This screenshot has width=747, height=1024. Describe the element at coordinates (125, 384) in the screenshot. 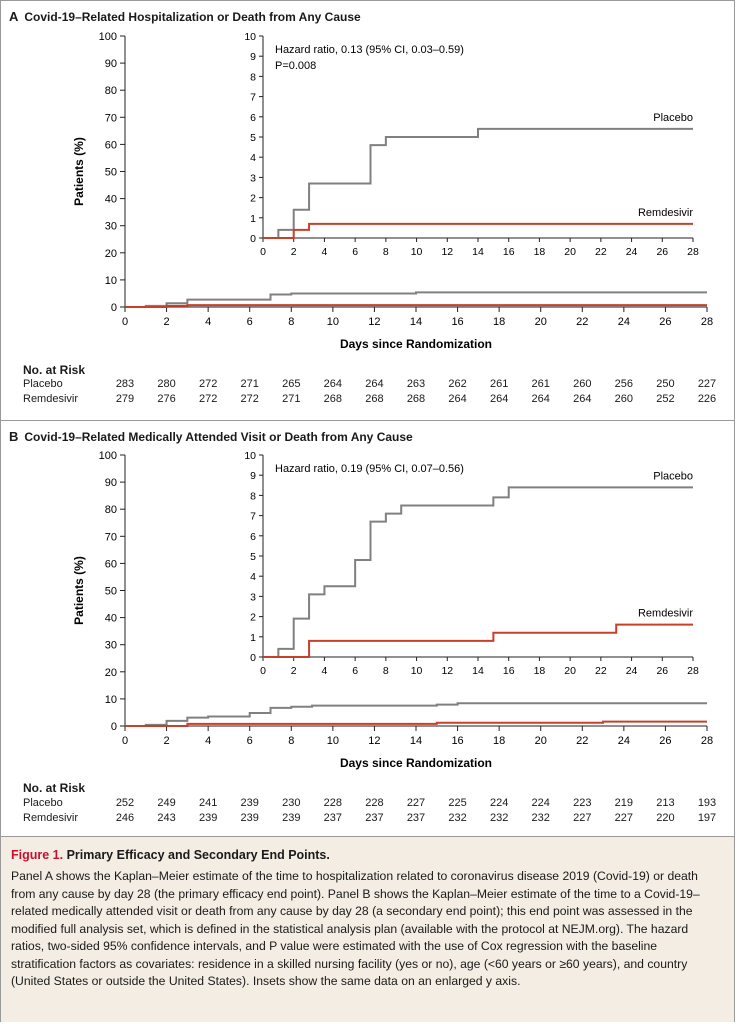

I see `panel-a-risk-value: 283` at that location.